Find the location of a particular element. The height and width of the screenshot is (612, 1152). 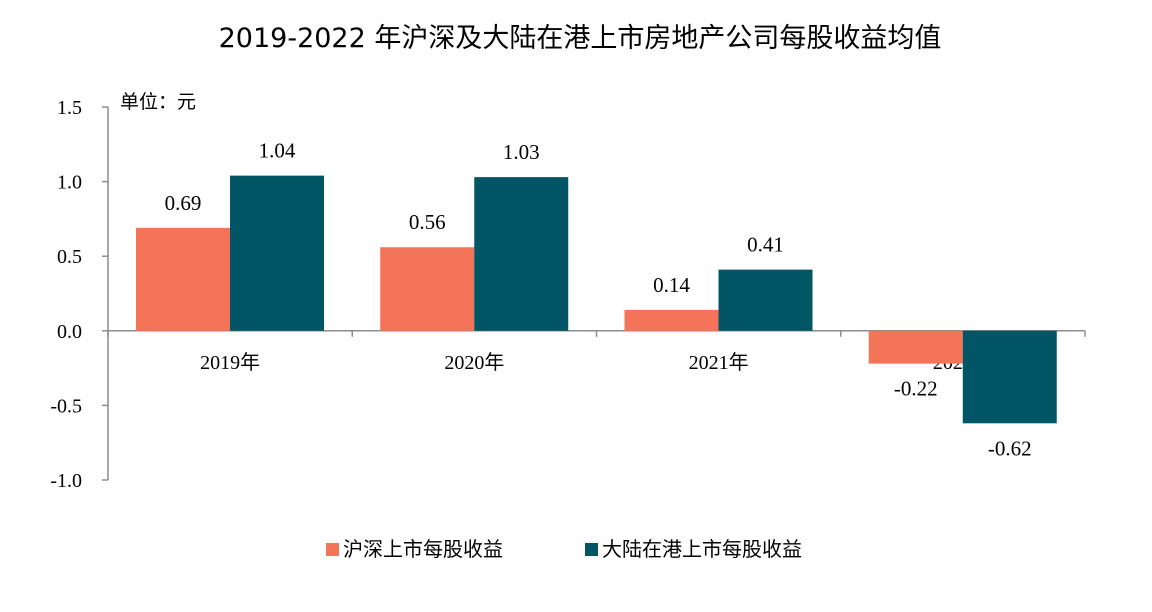

legend-label: 大陆在港上市每股收益 is located at coordinates (702, 549).